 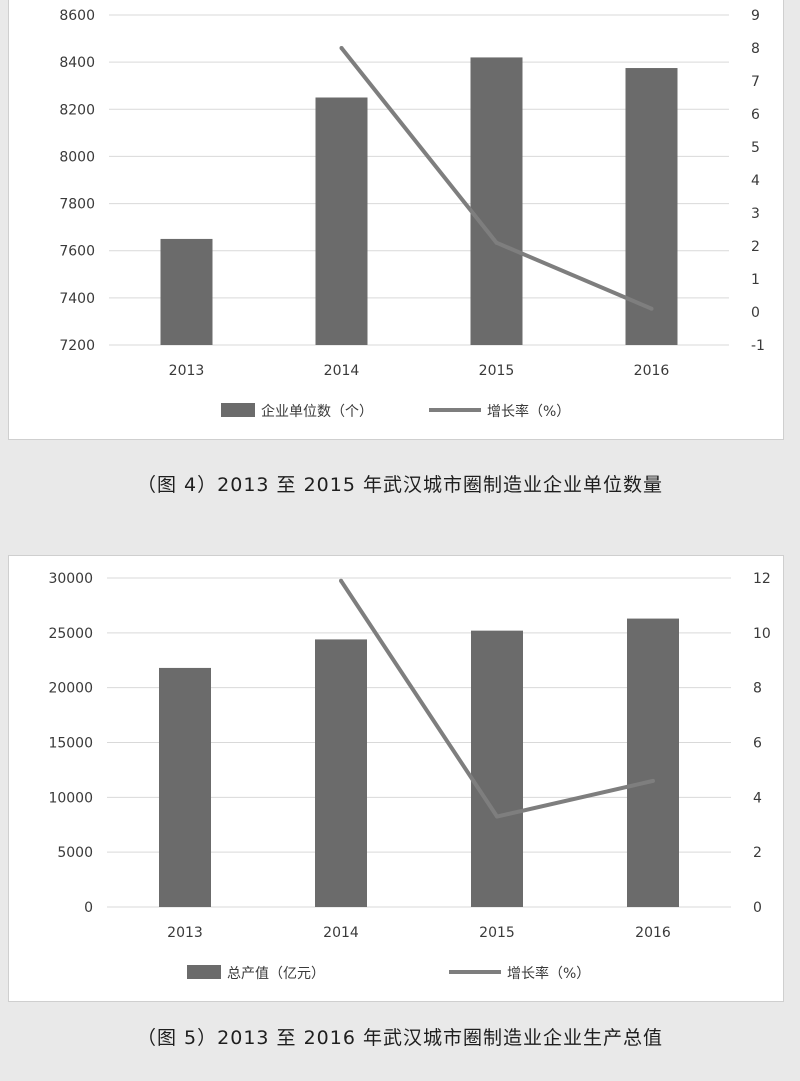 What do you see at coordinates (77, 252) in the screenshot?
I see `y-tick-label: 7600` at bounding box center [77, 252].